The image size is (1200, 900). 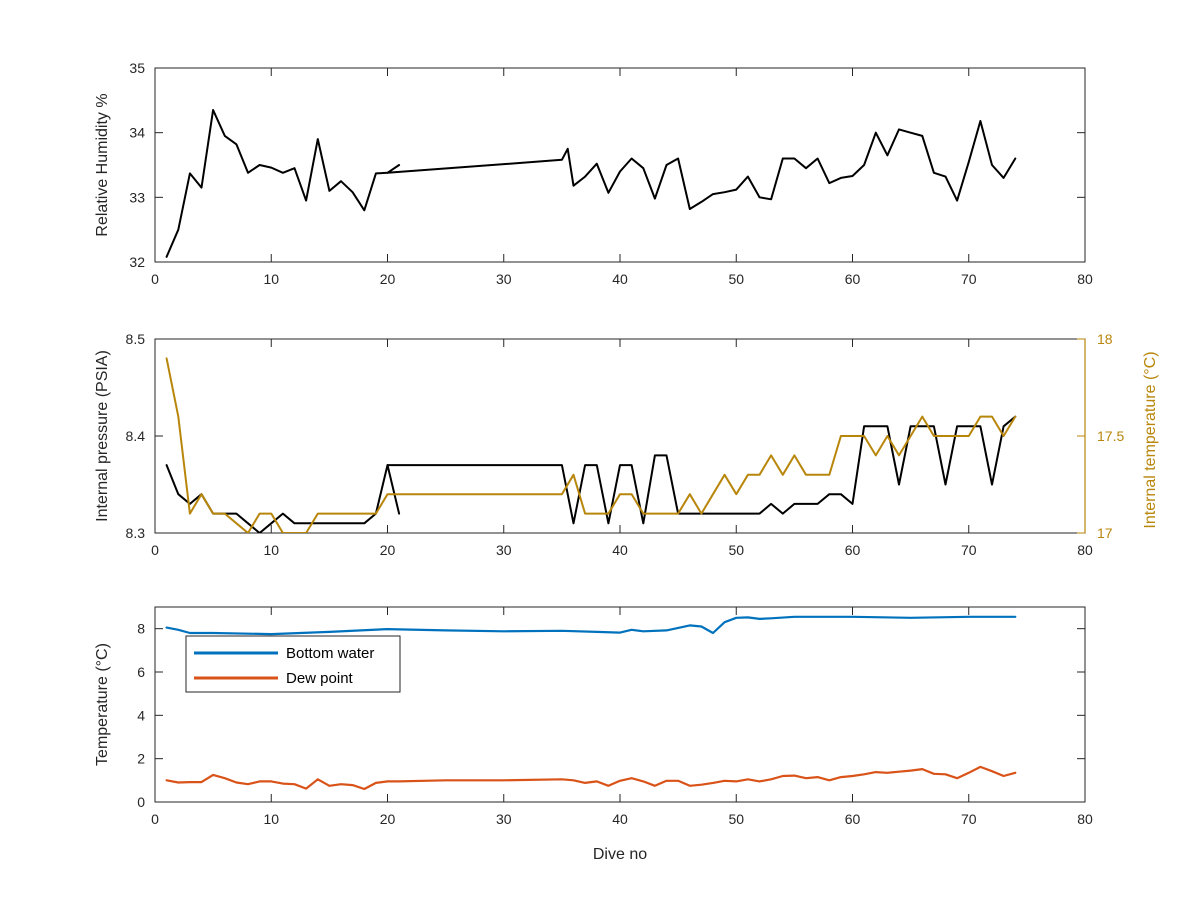 I want to click on x-axis-label: Dive no, so click(x=620, y=854).